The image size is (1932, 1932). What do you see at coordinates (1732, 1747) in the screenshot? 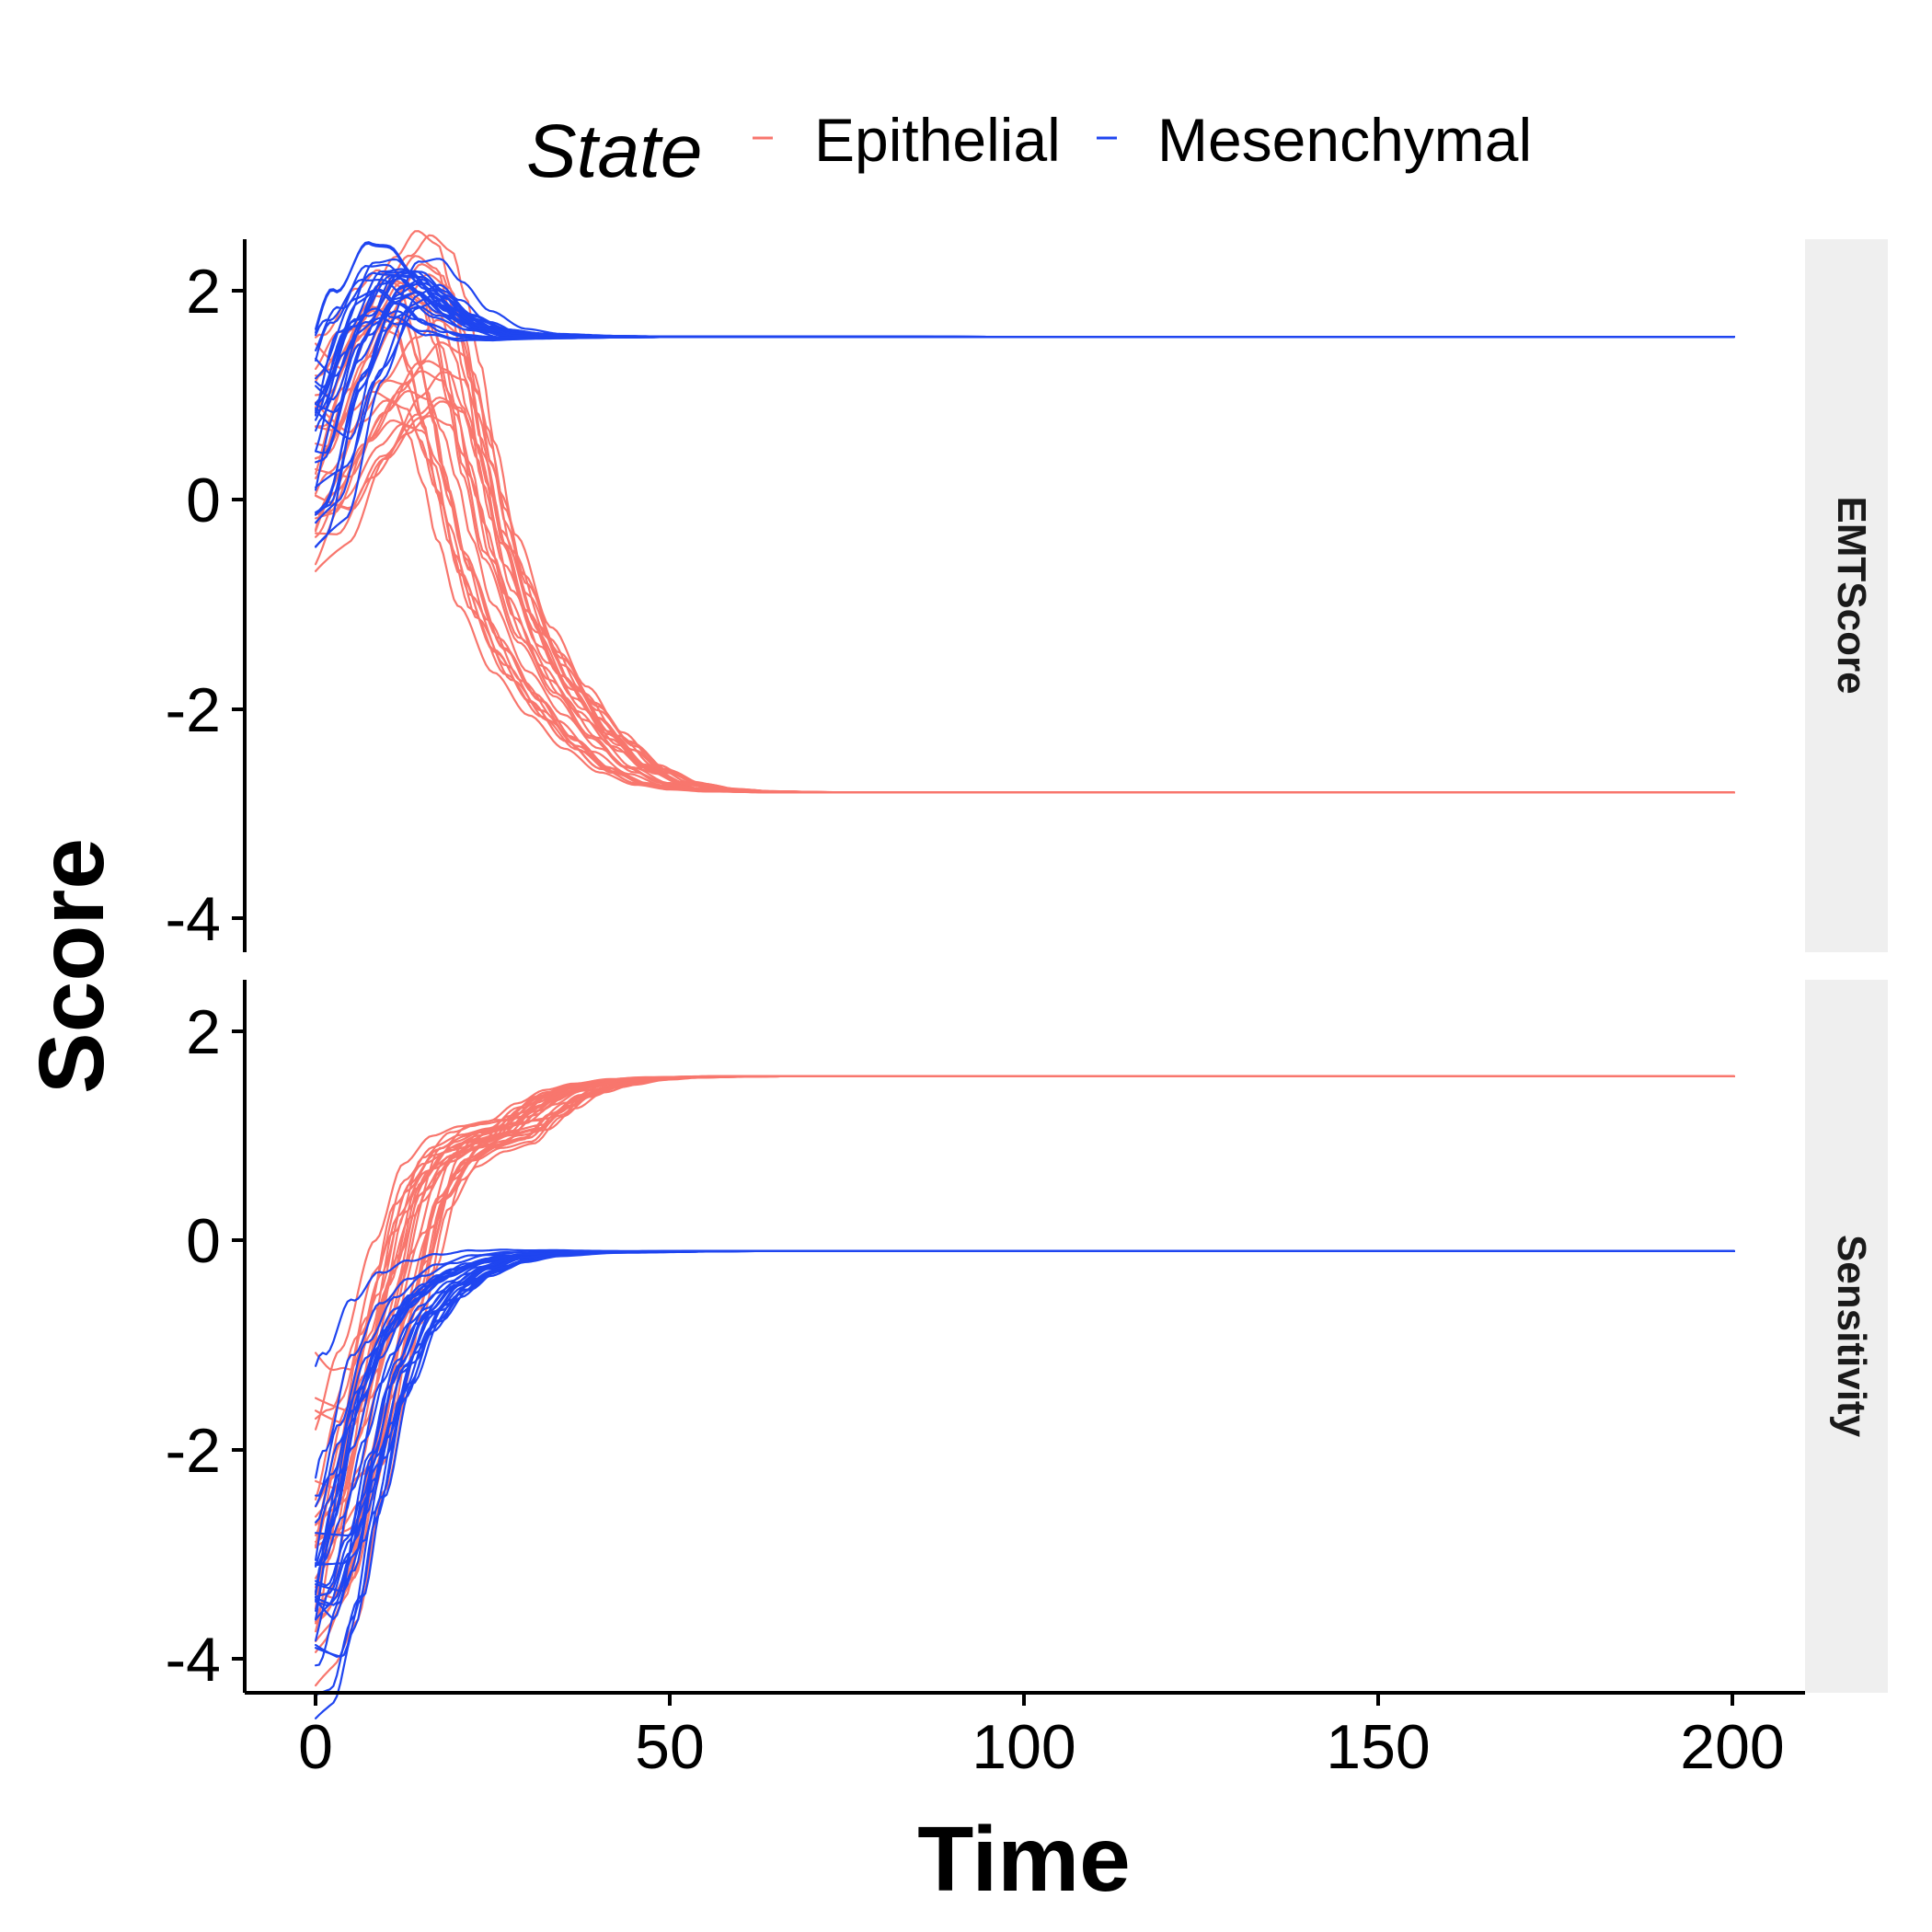
I see `x-tick-label: 200` at bounding box center [1732, 1747].